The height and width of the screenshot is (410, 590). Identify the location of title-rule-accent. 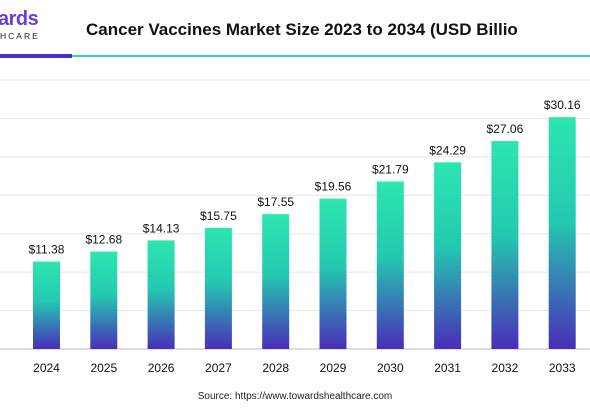
(36, 56).